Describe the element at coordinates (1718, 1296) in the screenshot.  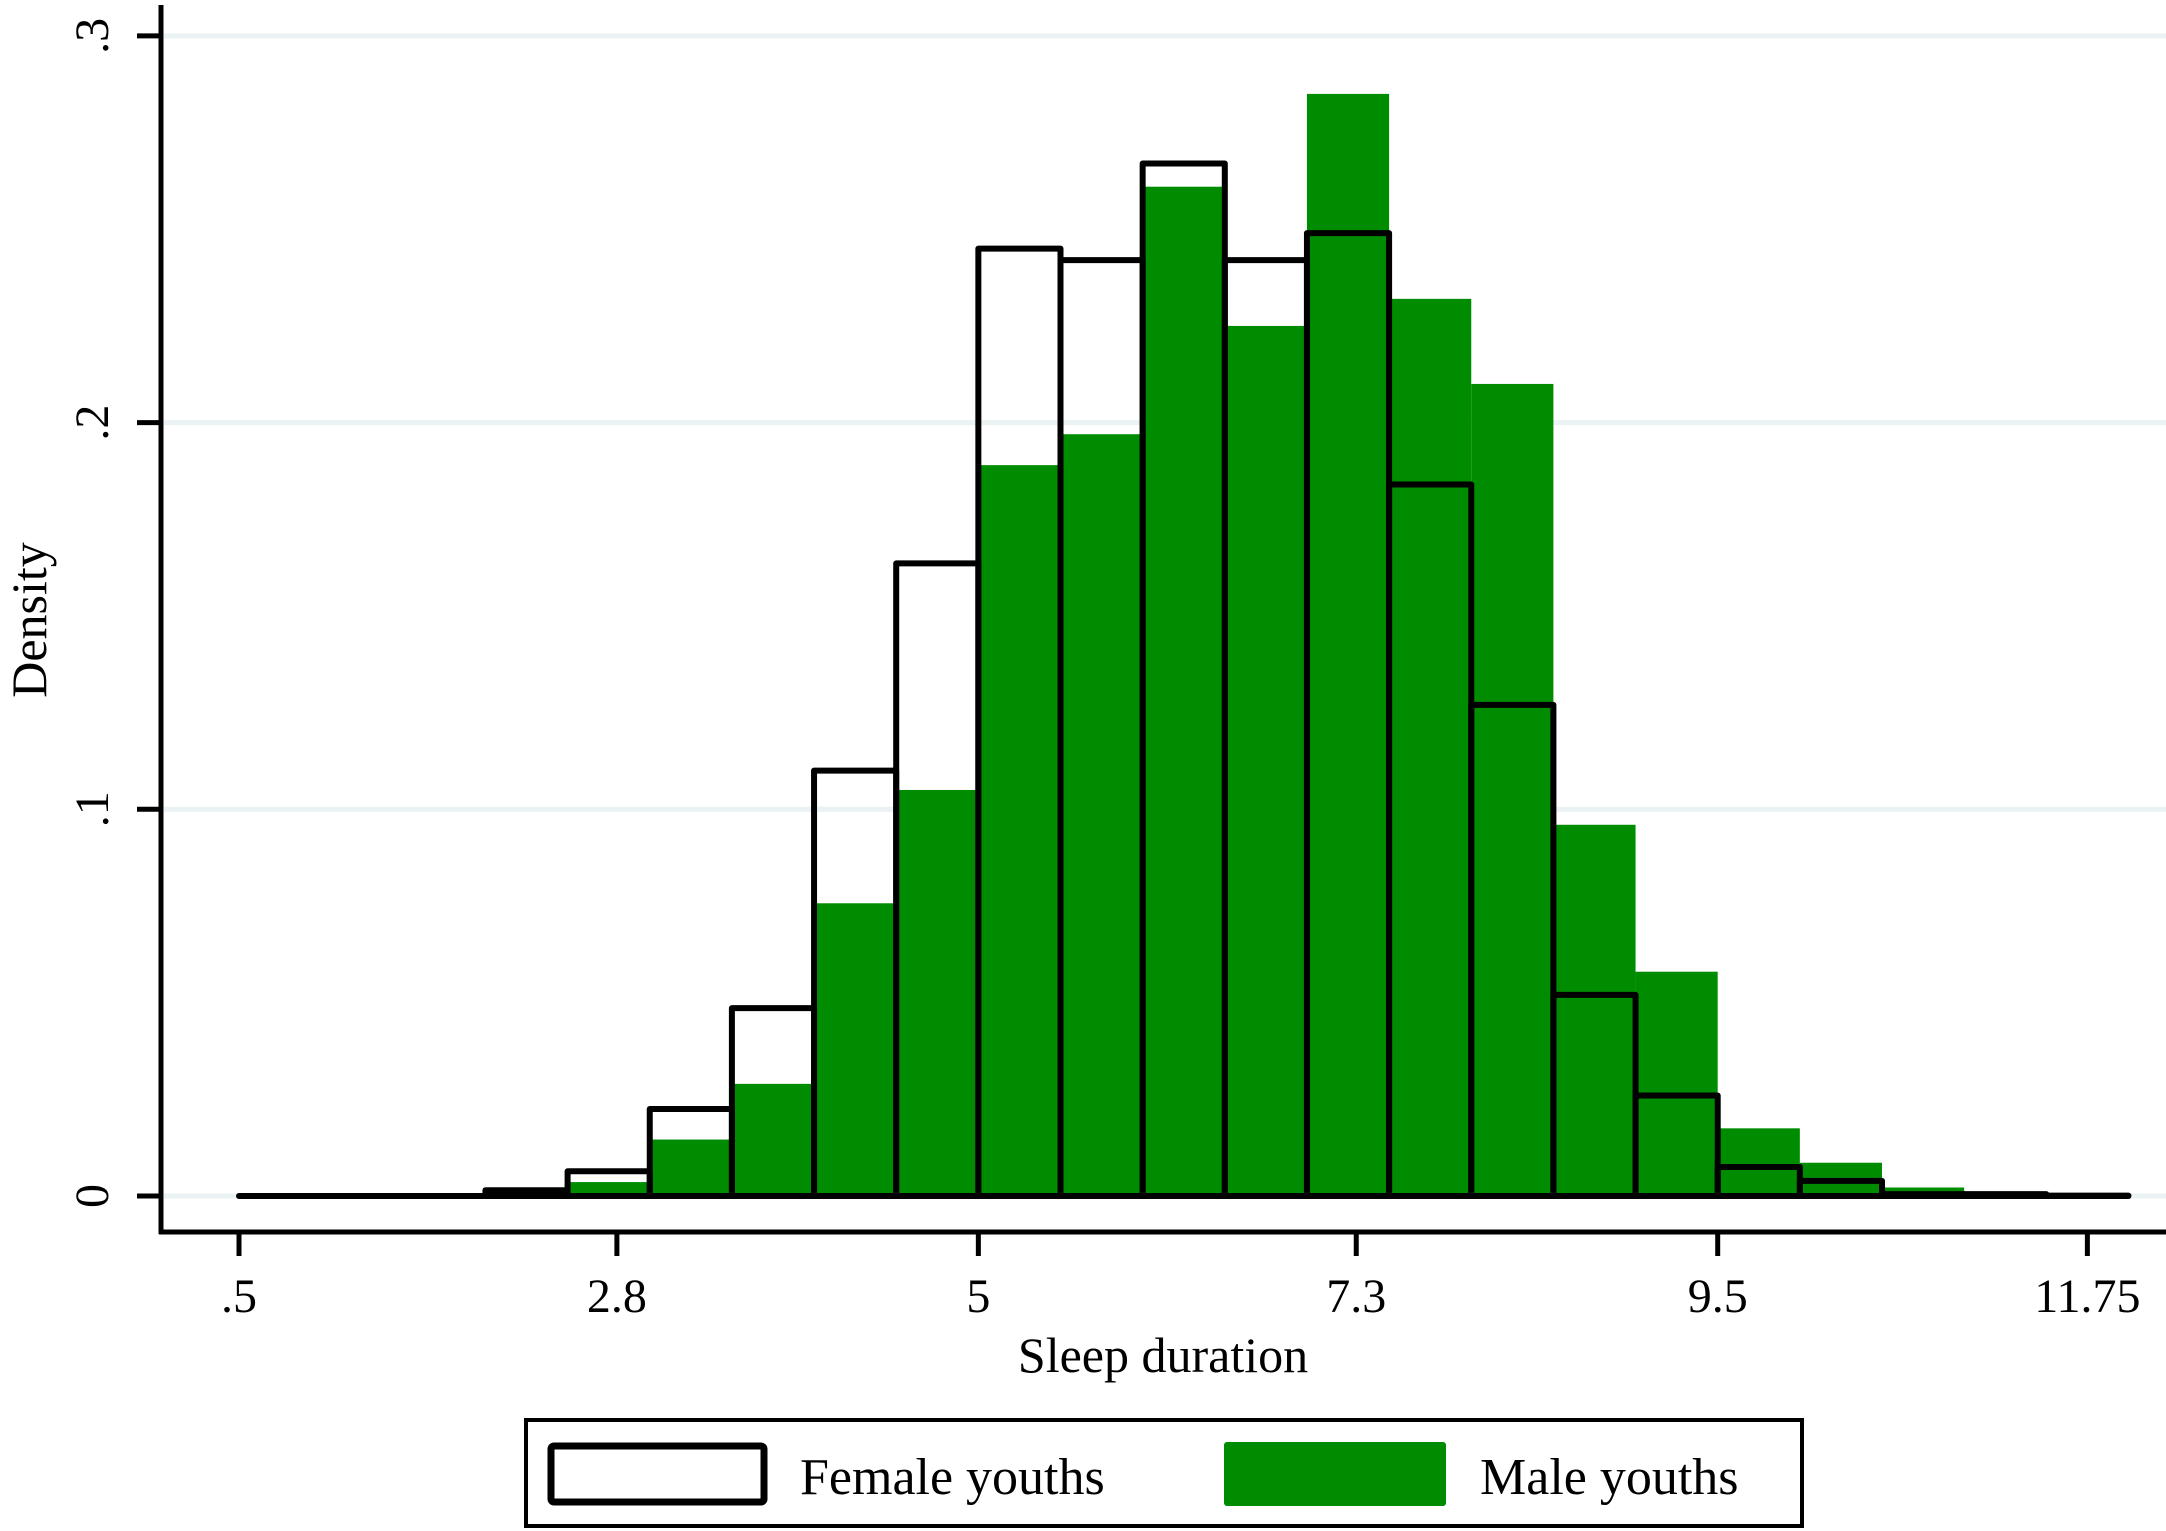
I see `x-tick-label: 9.5` at that location.